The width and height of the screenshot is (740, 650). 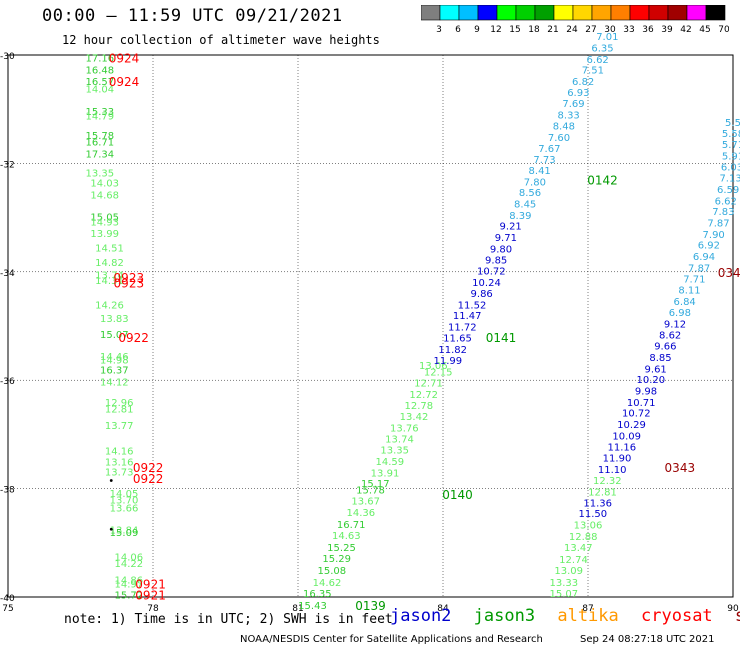 What do you see at coordinates (375, 484) in the screenshot?
I see `wave-height-label: 15.17` at bounding box center [375, 484].